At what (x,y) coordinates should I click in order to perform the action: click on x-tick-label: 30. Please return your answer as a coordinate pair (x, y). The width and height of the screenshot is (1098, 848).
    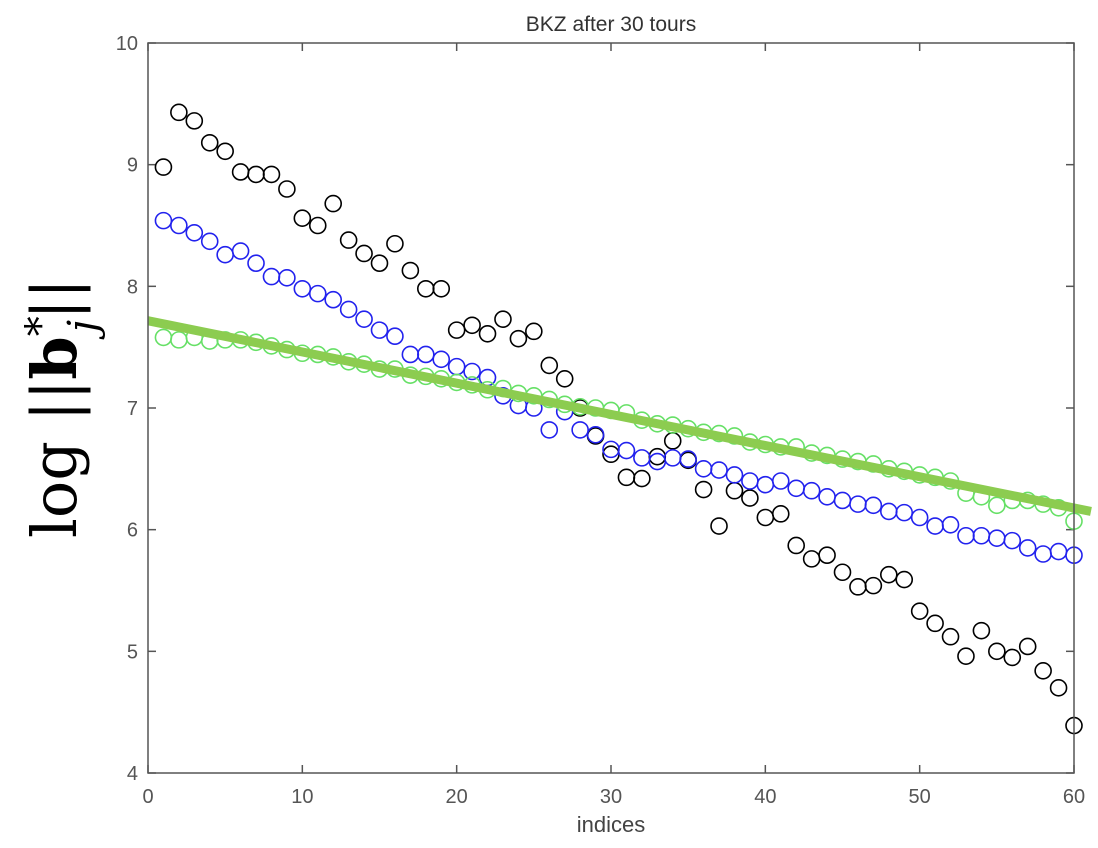
    Looking at the image, I should click on (611, 797).